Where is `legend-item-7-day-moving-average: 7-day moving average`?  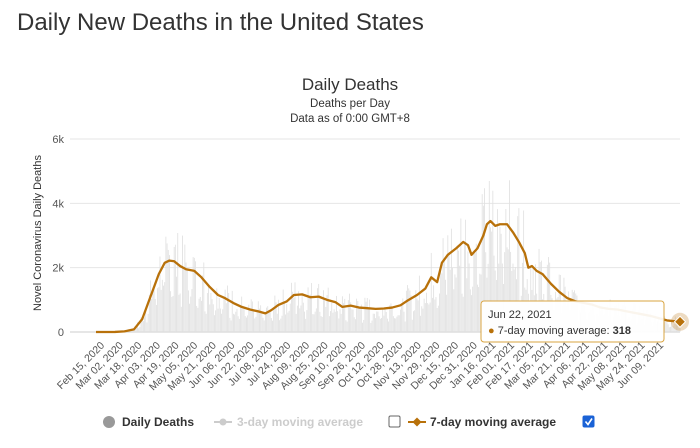
legend-item-7-day-moving-average: 7-day moving average is located at coordinates (501, 422).